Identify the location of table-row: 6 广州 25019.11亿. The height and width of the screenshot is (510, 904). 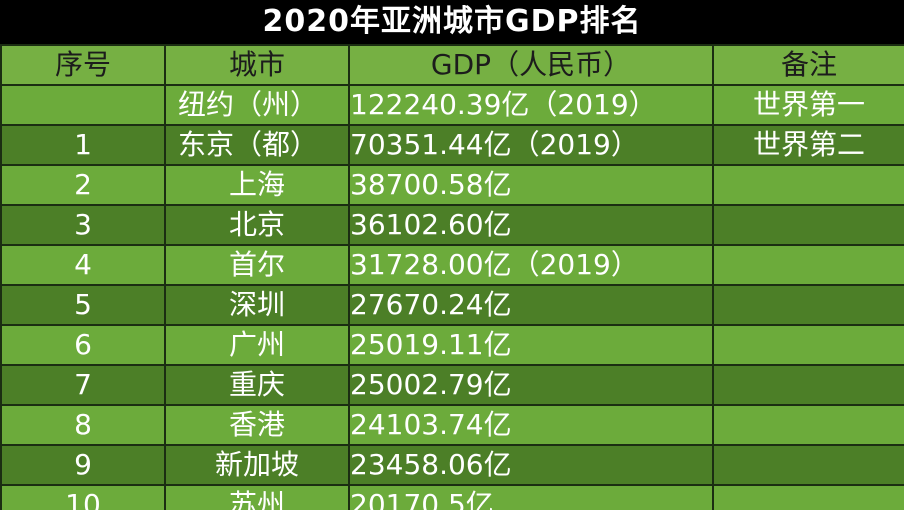
(452, 345).